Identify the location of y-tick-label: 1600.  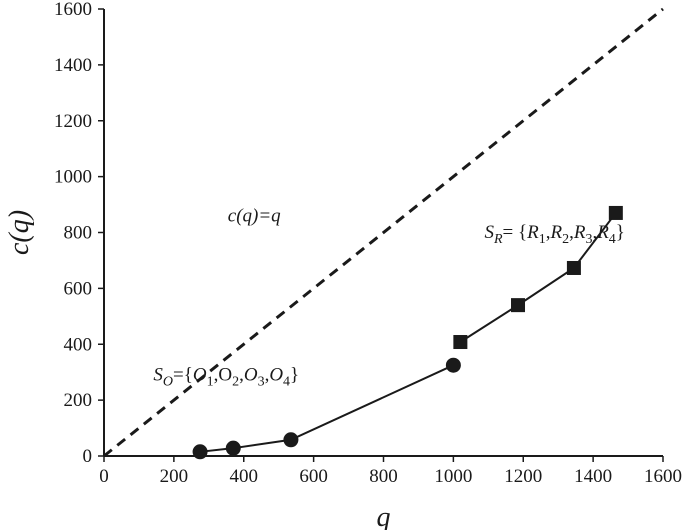
(73, 10).